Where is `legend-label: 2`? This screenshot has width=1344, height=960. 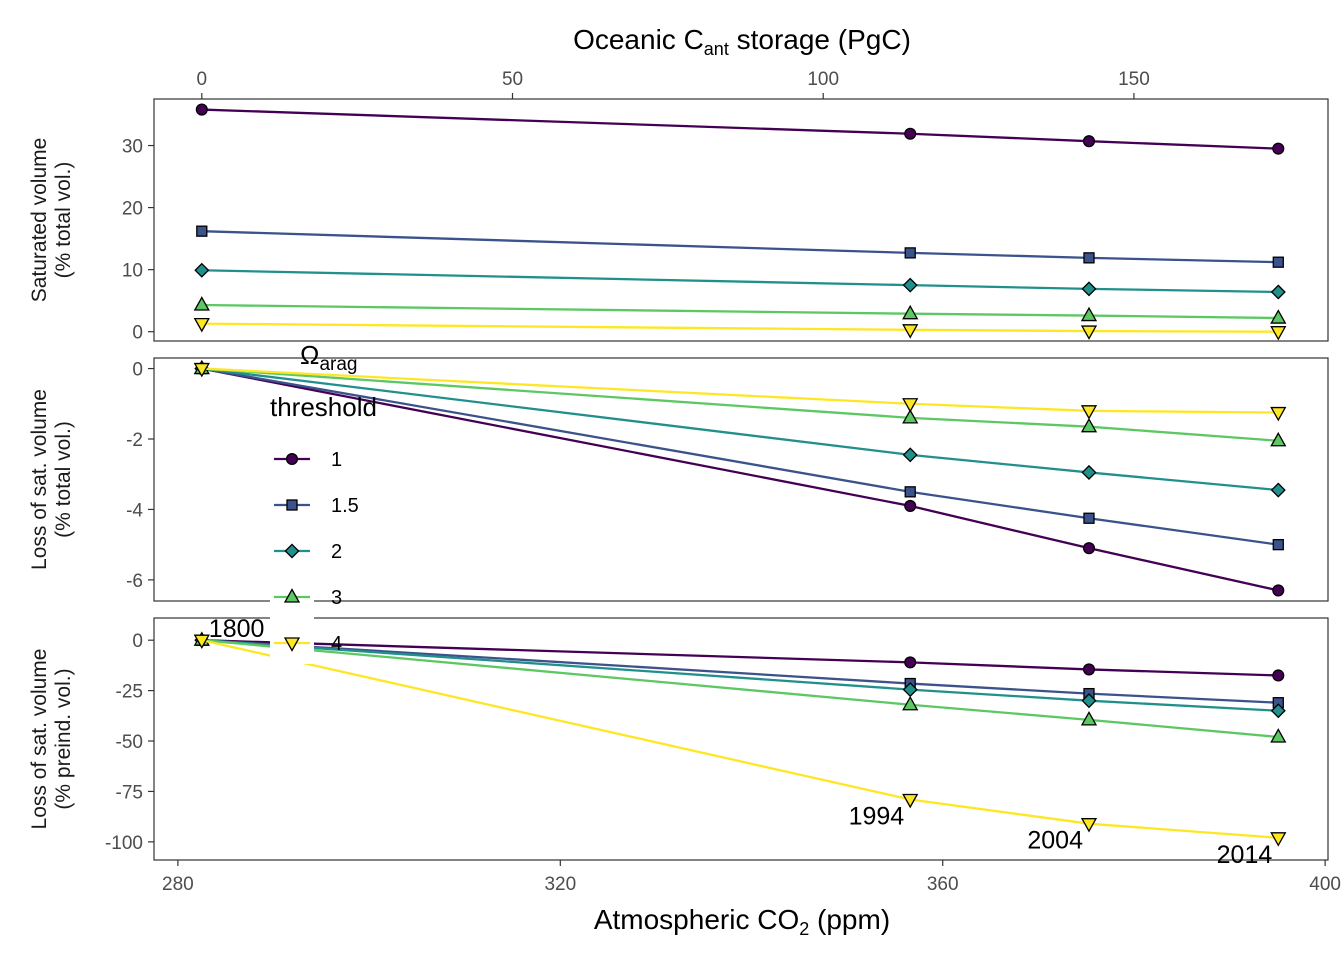
legend-label: 2 is located at coordinates (336, 552).